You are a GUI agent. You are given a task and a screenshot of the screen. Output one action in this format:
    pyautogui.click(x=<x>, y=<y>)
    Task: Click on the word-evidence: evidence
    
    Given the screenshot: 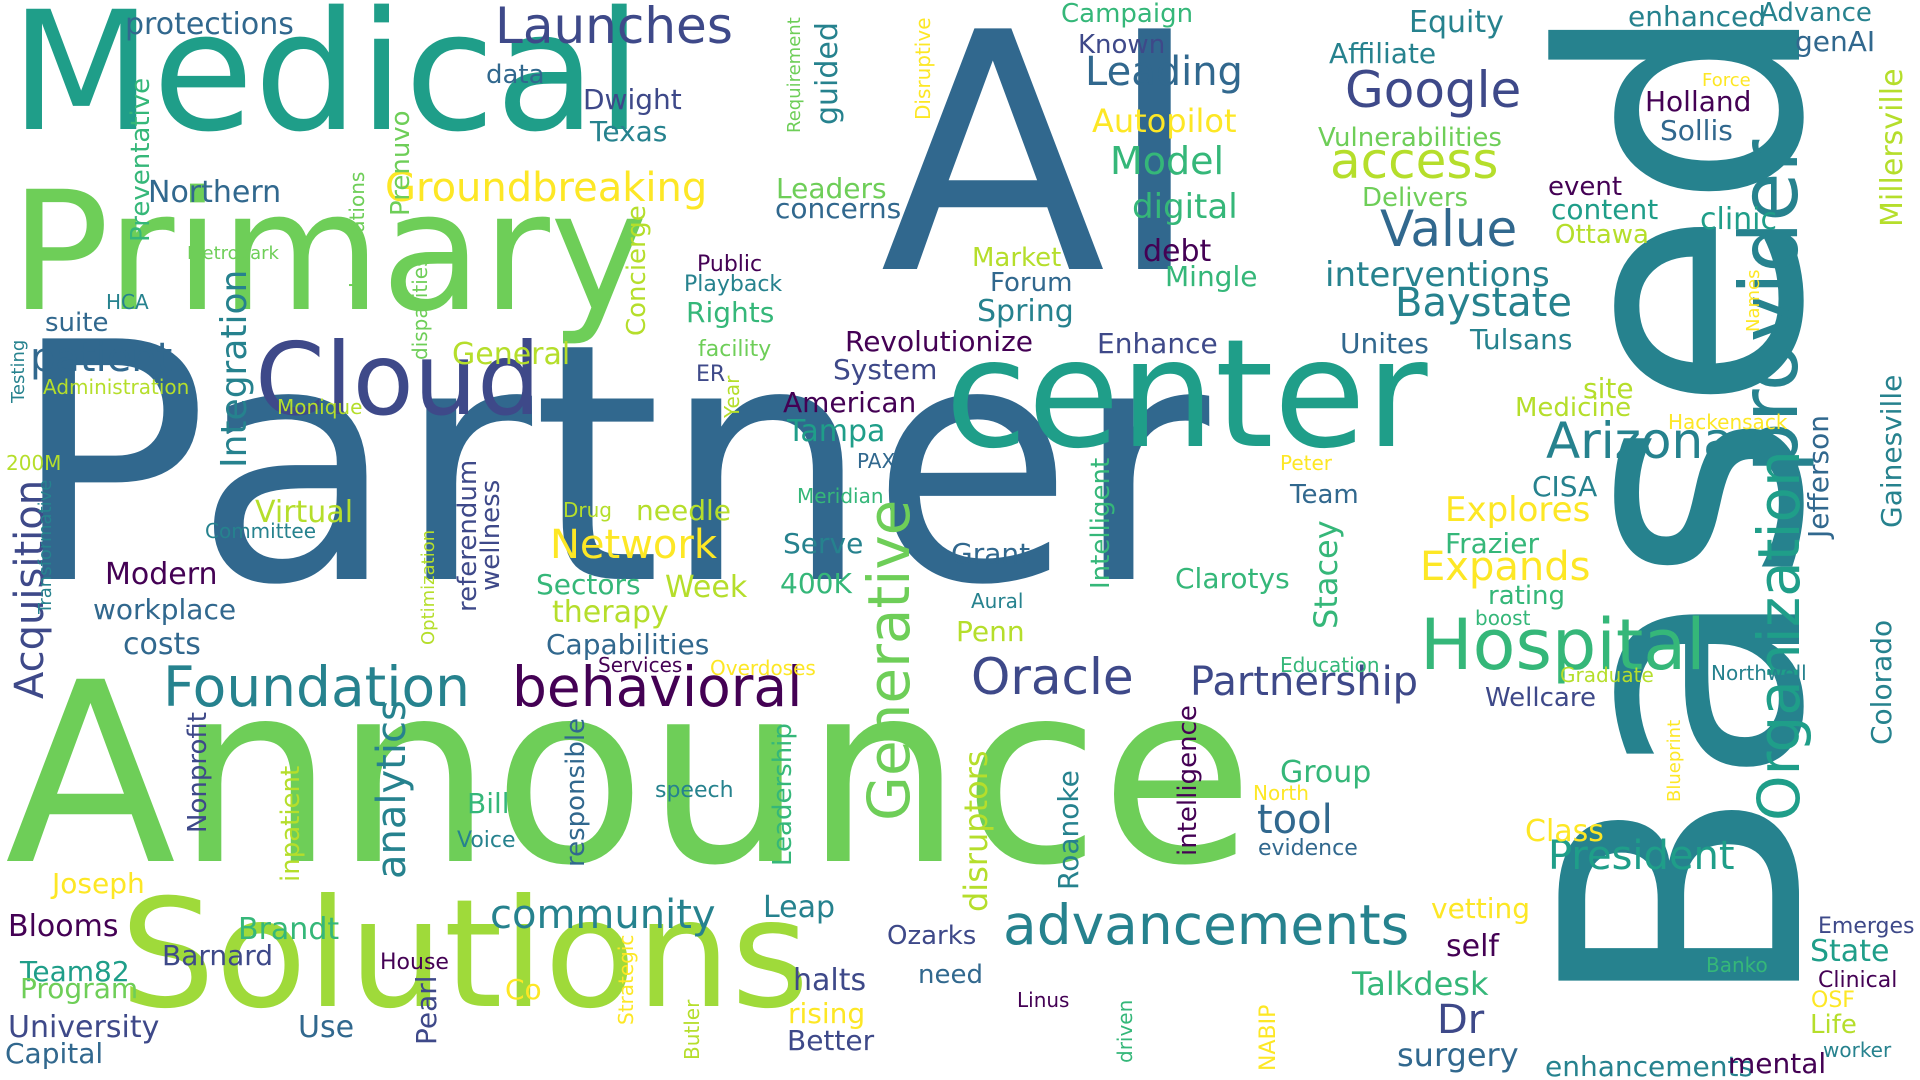 What is the action you would take?
    pyautogui.click(x=1308, y=848)
    